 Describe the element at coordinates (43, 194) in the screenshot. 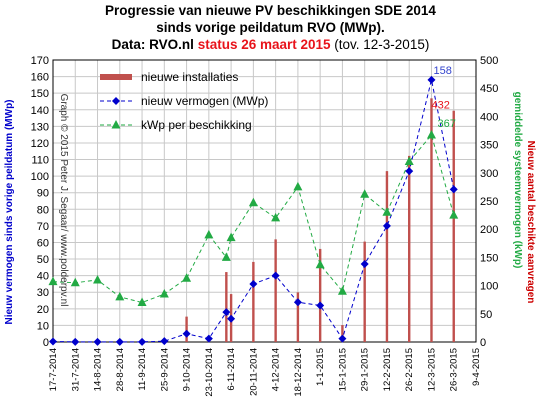

I see `left-tick-label-9: 90` at that location.